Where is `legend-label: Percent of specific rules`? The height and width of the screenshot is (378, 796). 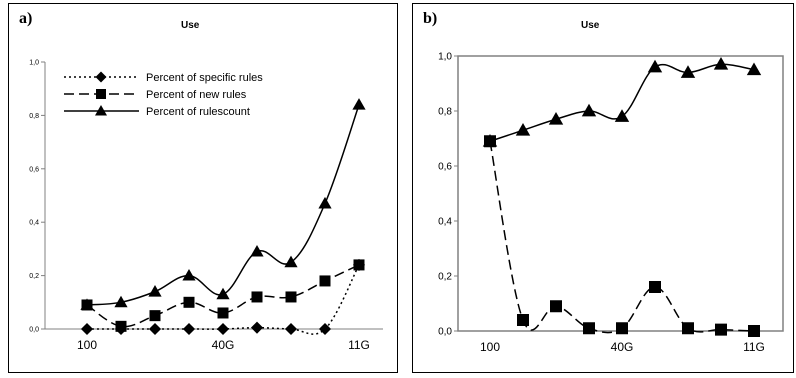 legend-label: Percent of specific rules is located at coordinates (204, 78).